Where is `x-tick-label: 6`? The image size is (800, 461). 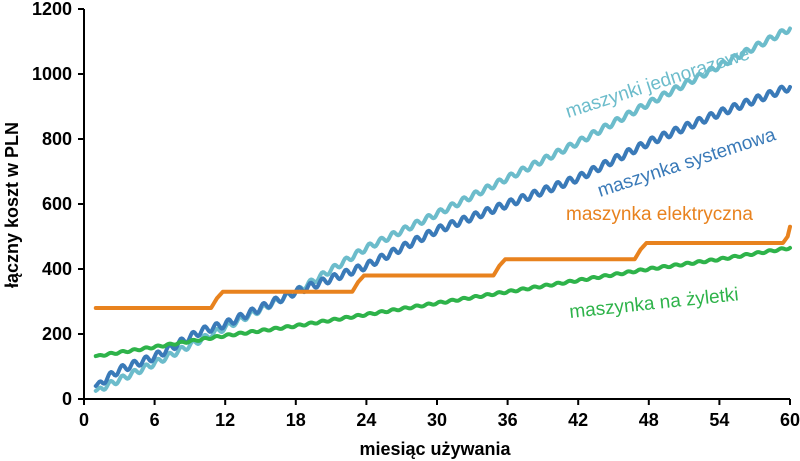 x-tick-label: 6 is located at coordinates (155, 420).